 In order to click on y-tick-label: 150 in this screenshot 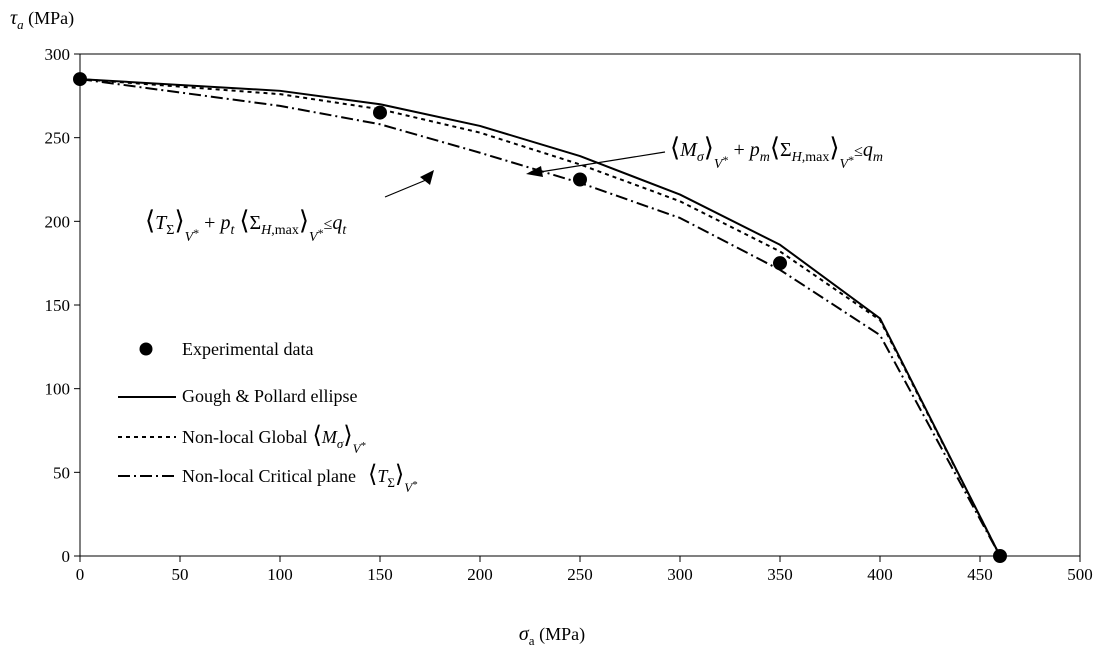, I will do `click(58, 305)`.